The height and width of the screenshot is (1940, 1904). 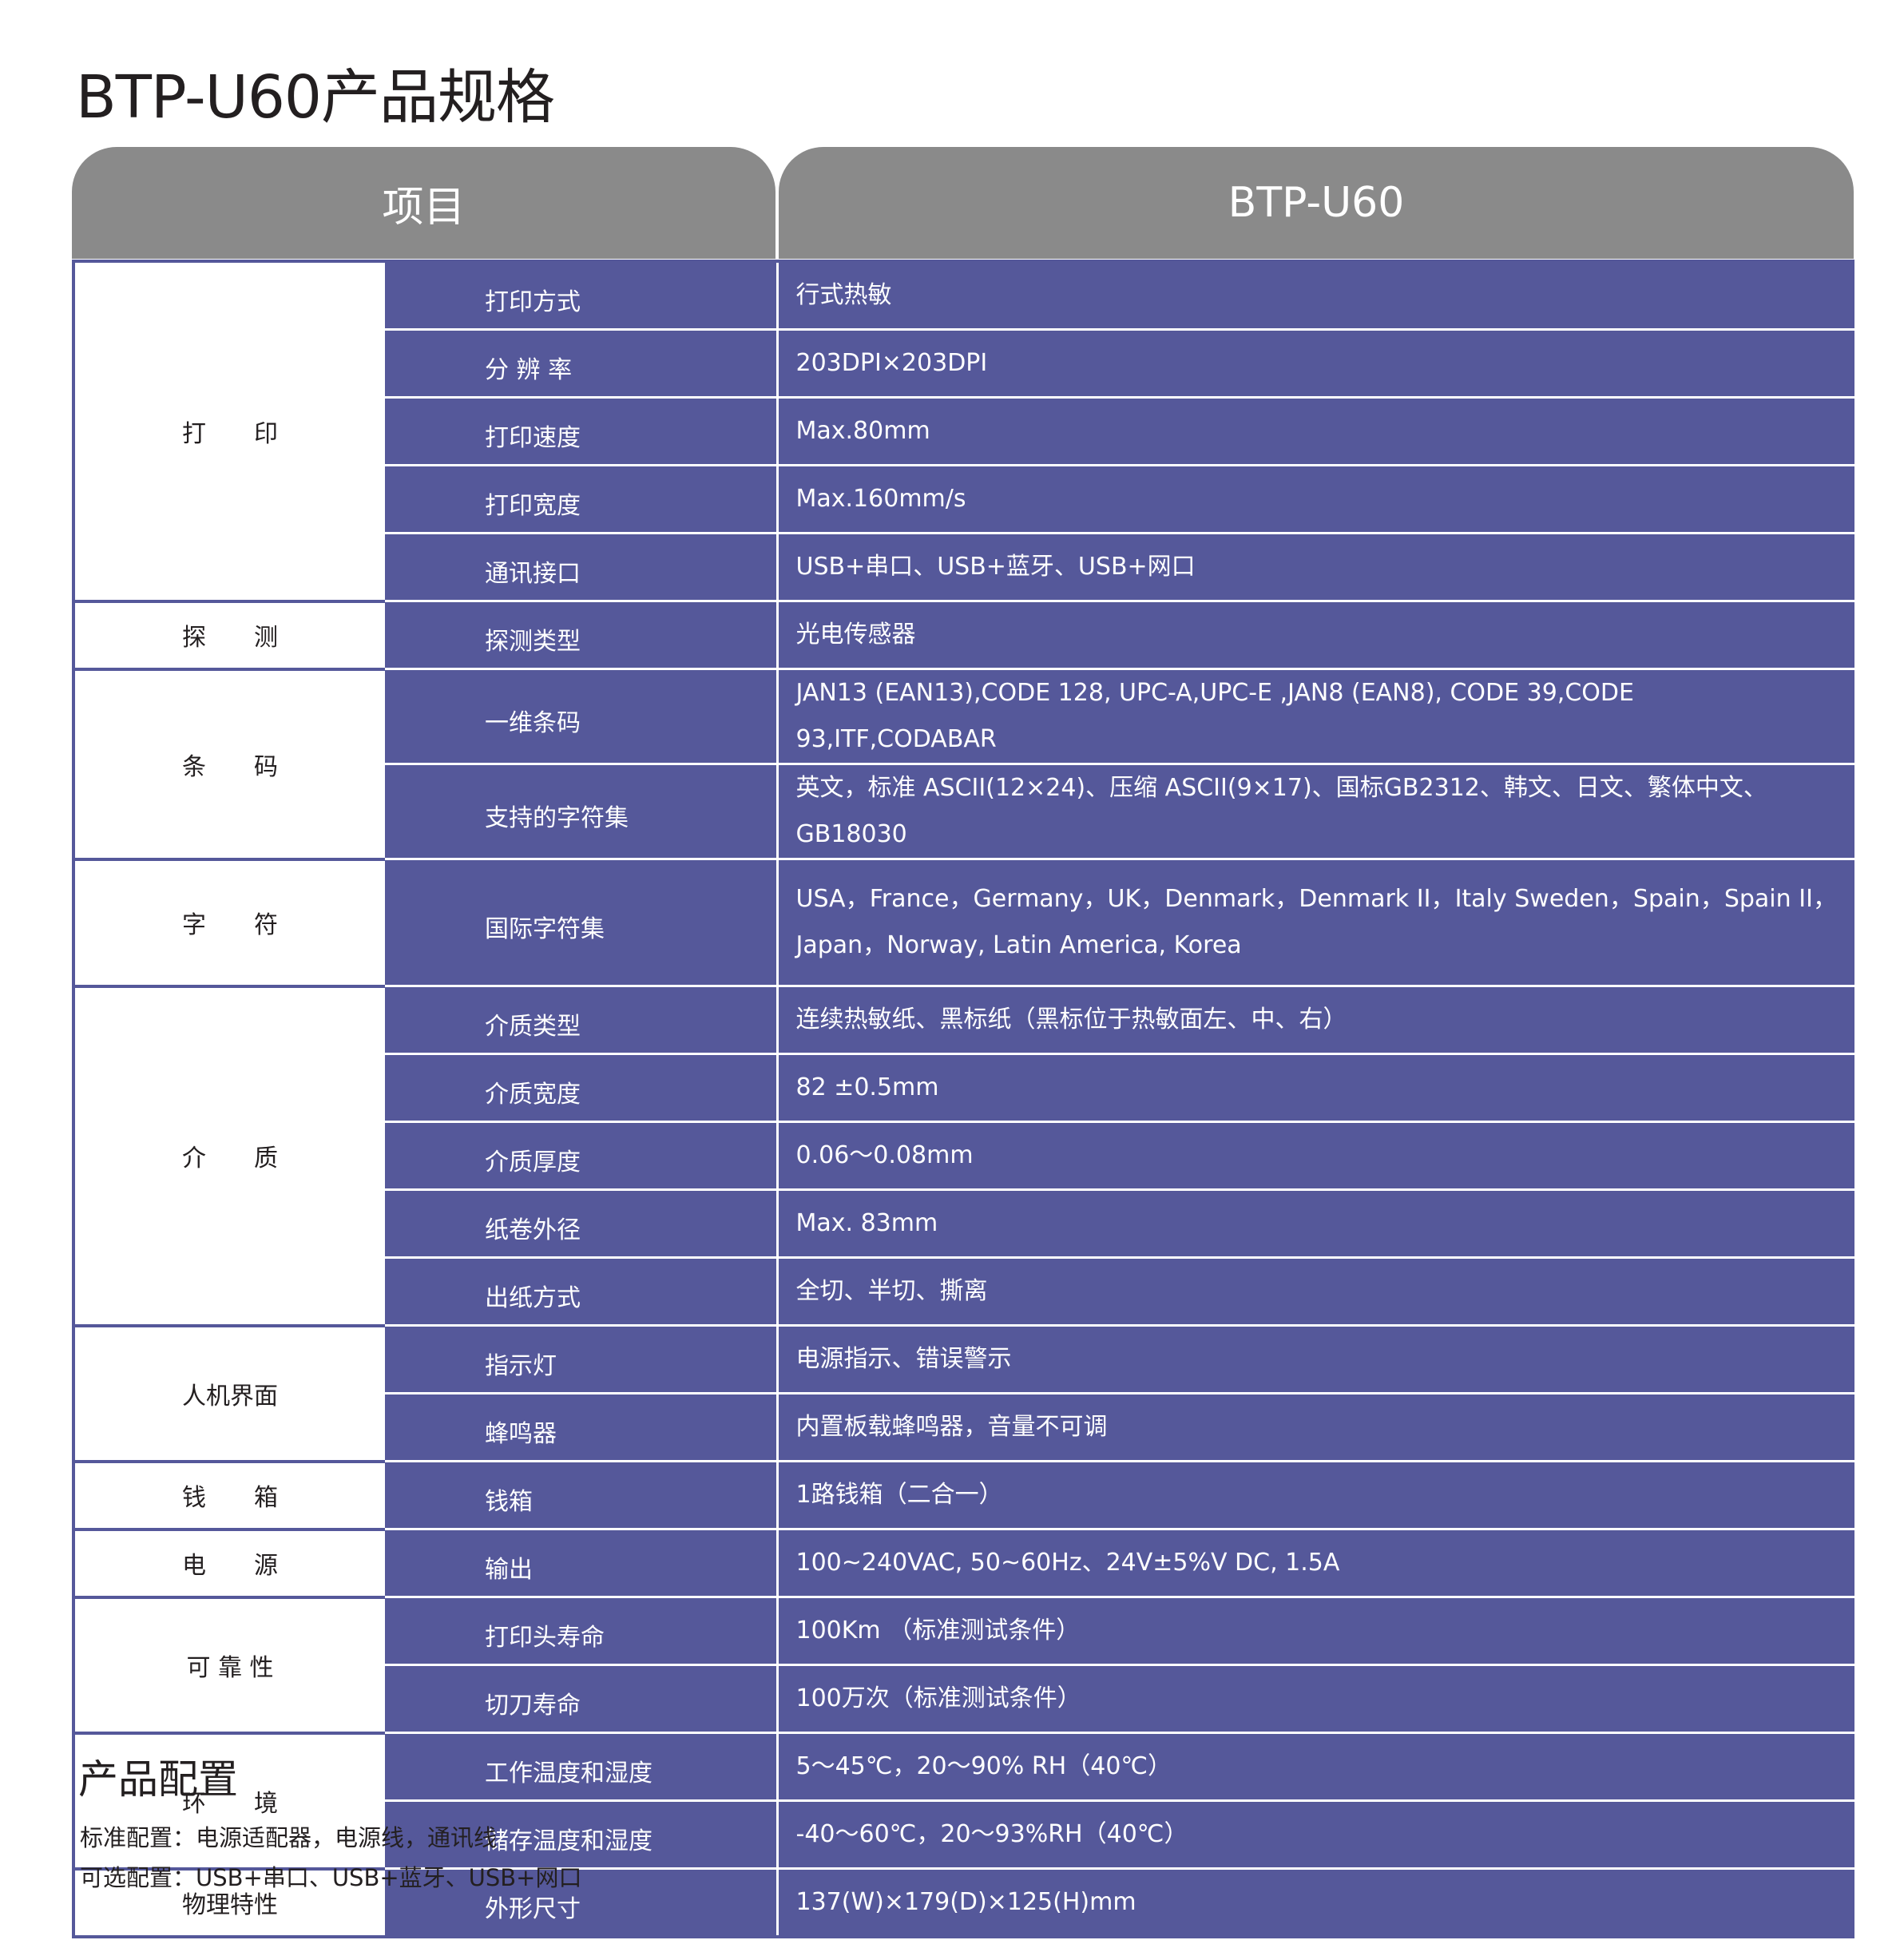 What do you see at coordinates (582, 1563) in the screenshot?
I see `spec-item: 输出` at bounding box center [582, 1563].